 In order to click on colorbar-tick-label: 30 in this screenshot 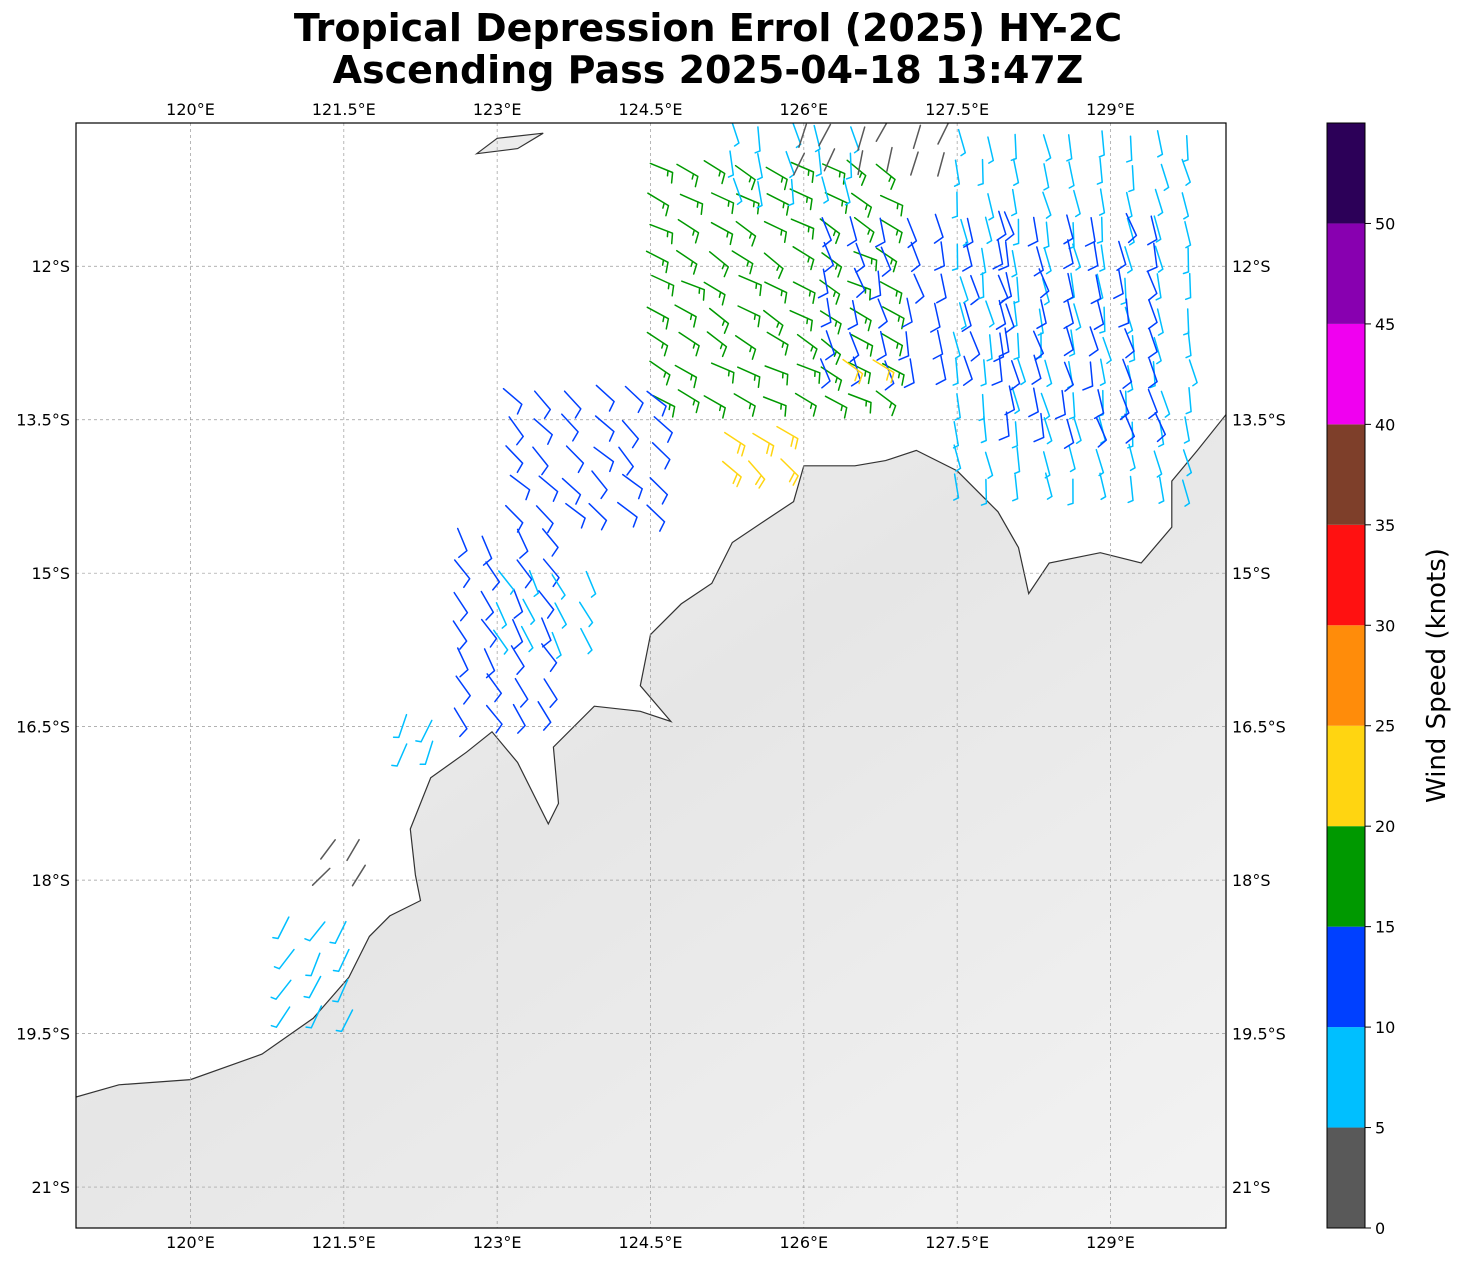, I will do `click(1385, 625)`.